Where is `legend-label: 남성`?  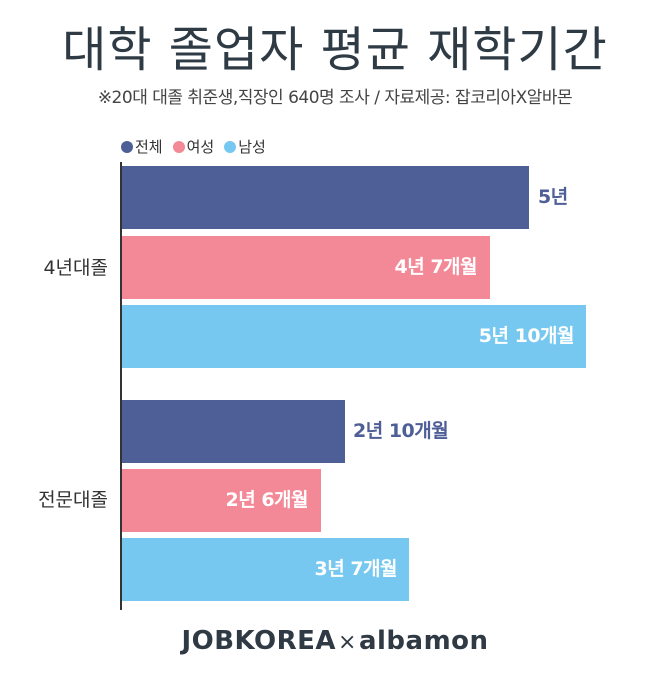 legend-label: 남성 is located at coordinates (252, 147).